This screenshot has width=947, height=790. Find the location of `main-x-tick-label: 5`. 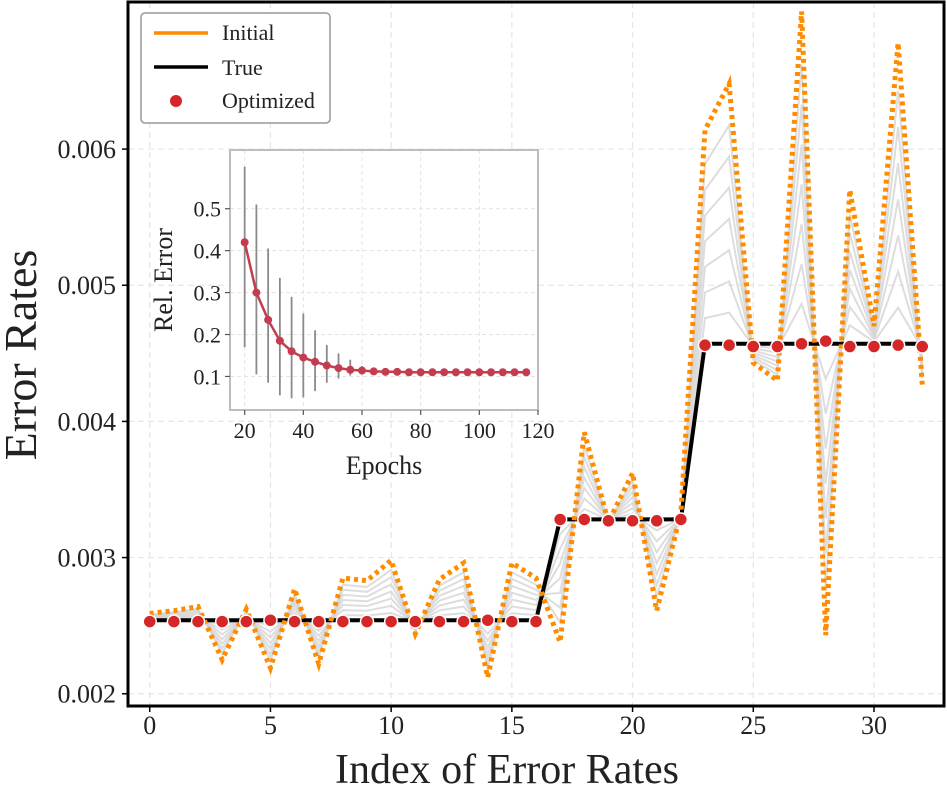

main-x-tick-label: 5 is located at coordinates (270, 725).